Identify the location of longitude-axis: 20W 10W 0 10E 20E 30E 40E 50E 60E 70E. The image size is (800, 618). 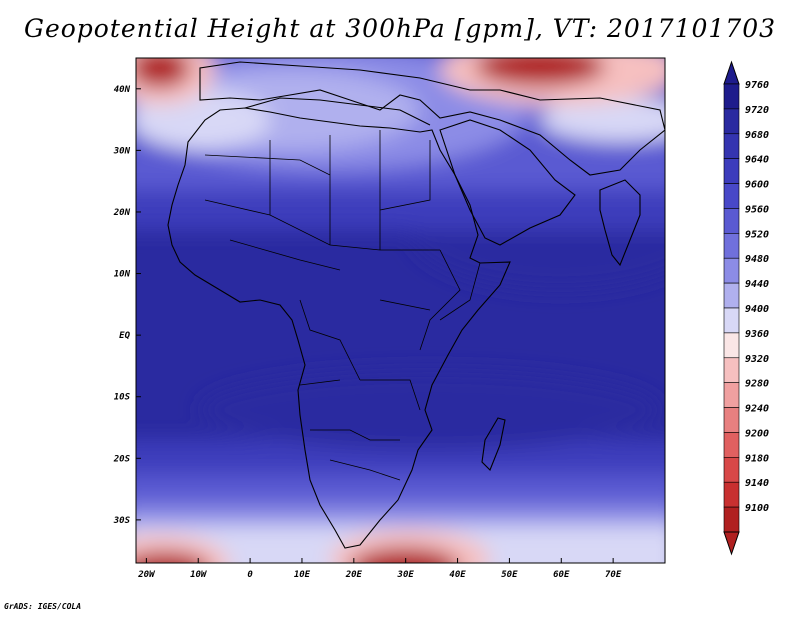
(379, 569).